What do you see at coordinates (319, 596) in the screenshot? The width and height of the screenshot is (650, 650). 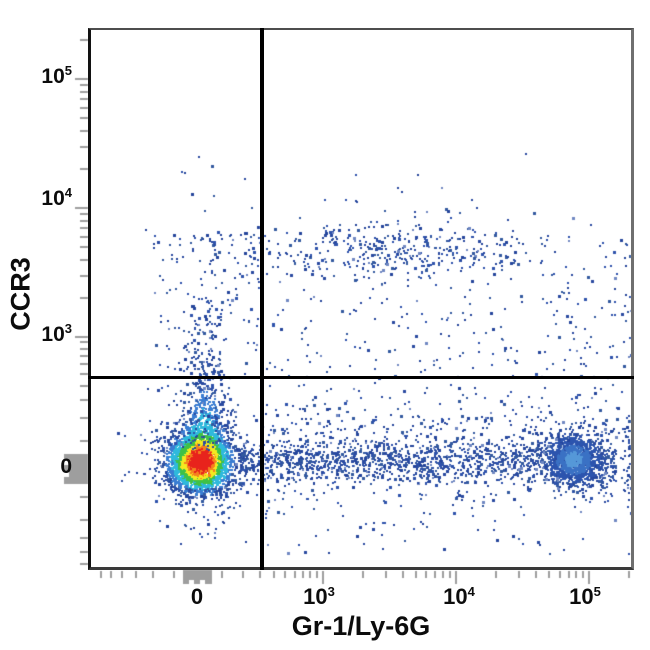 I see `x-tick-label: 10³` at bounding box center [319, 596].